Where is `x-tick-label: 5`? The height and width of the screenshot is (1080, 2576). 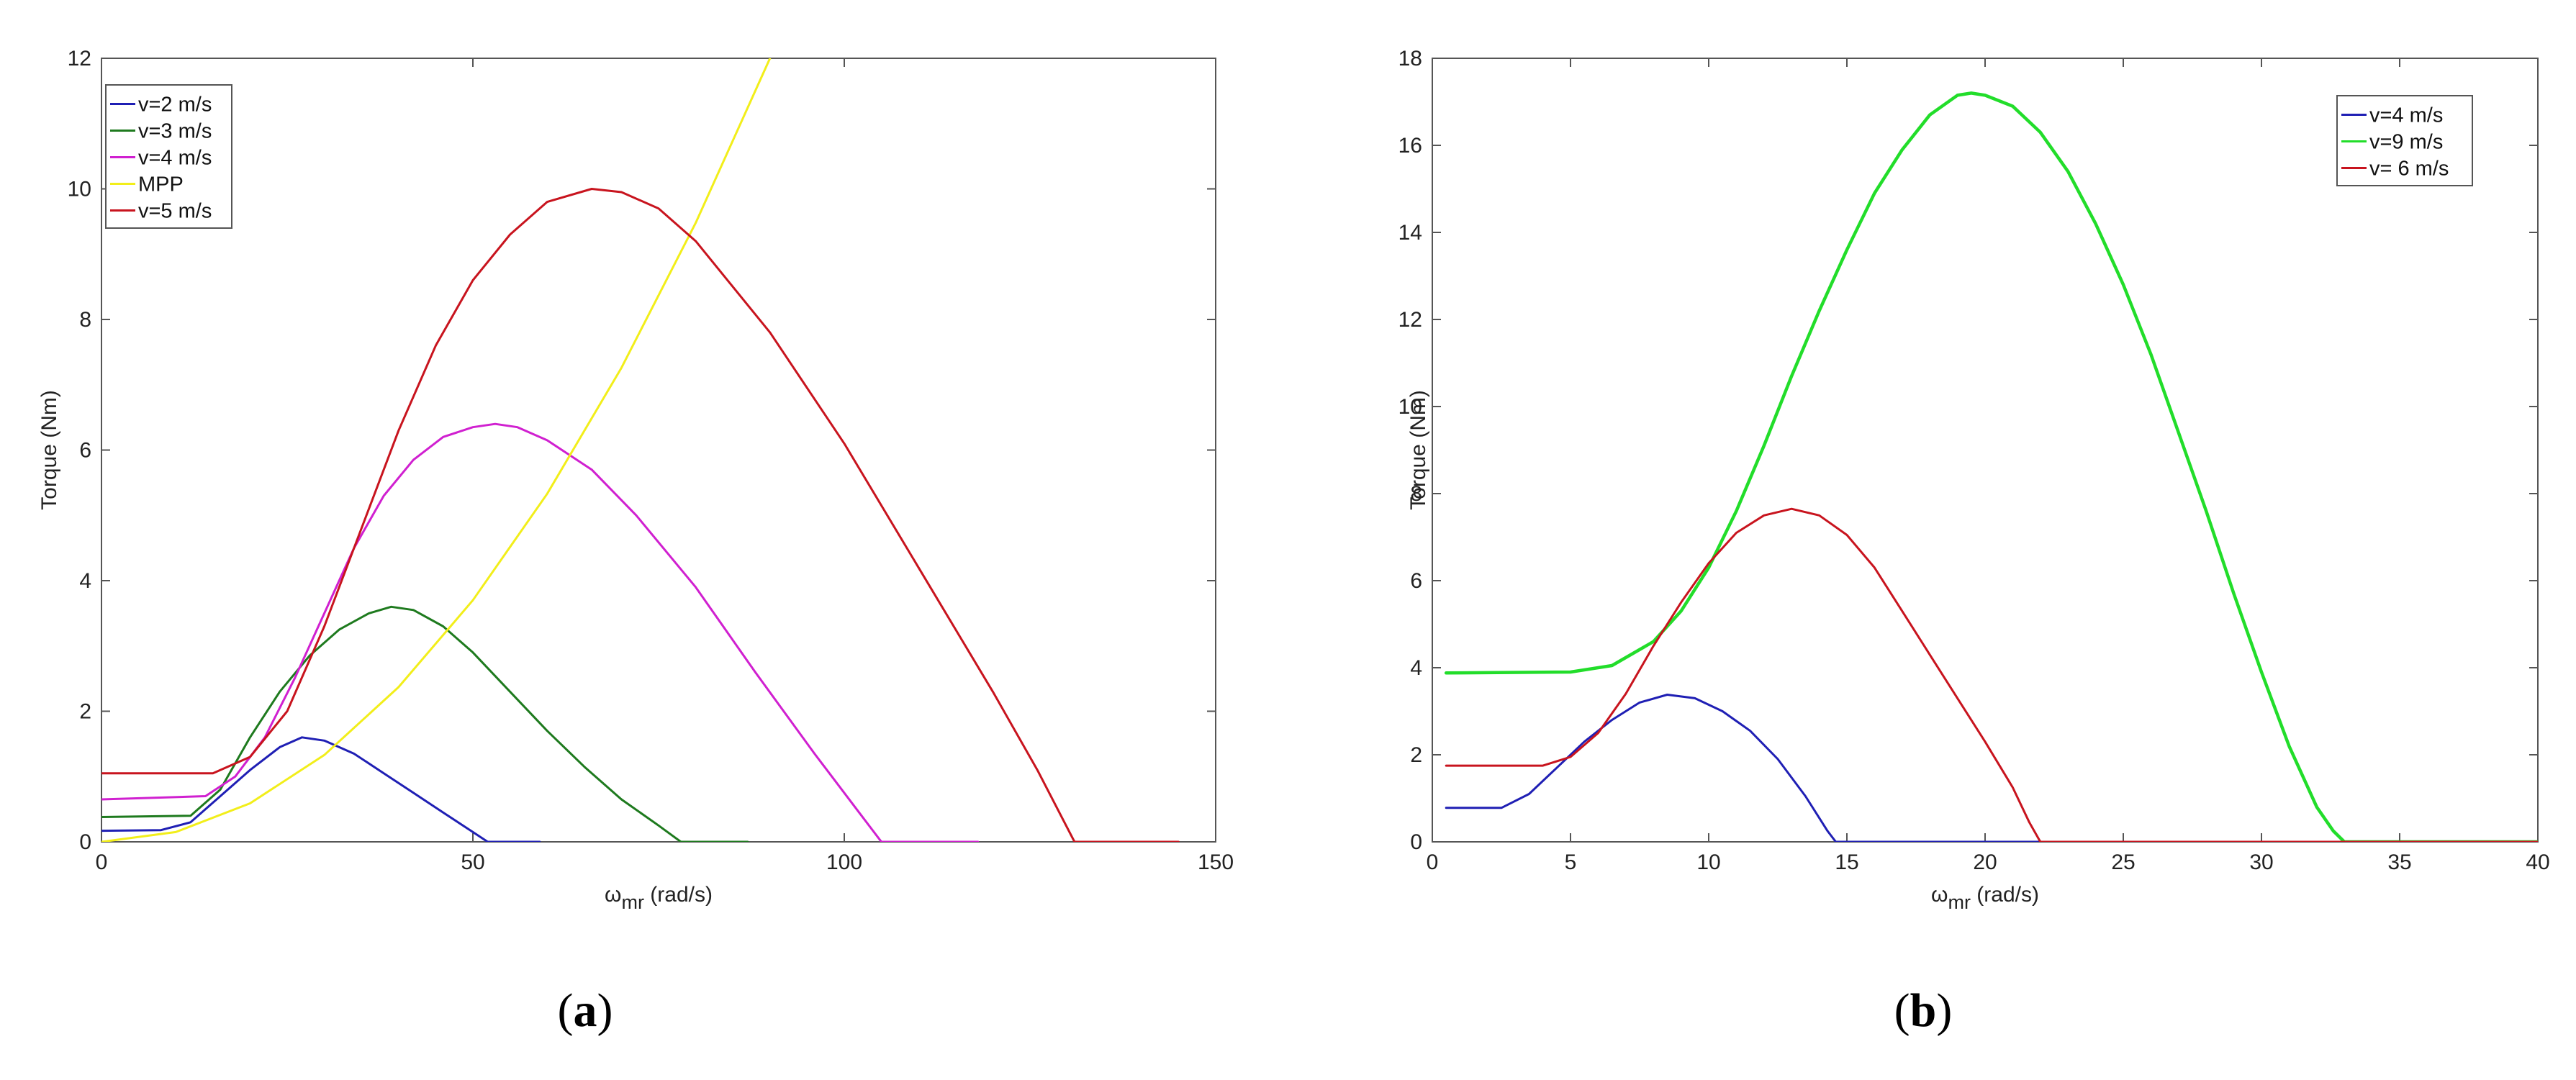 x-tick-label: 5 is located at coordinates (1571, 862).